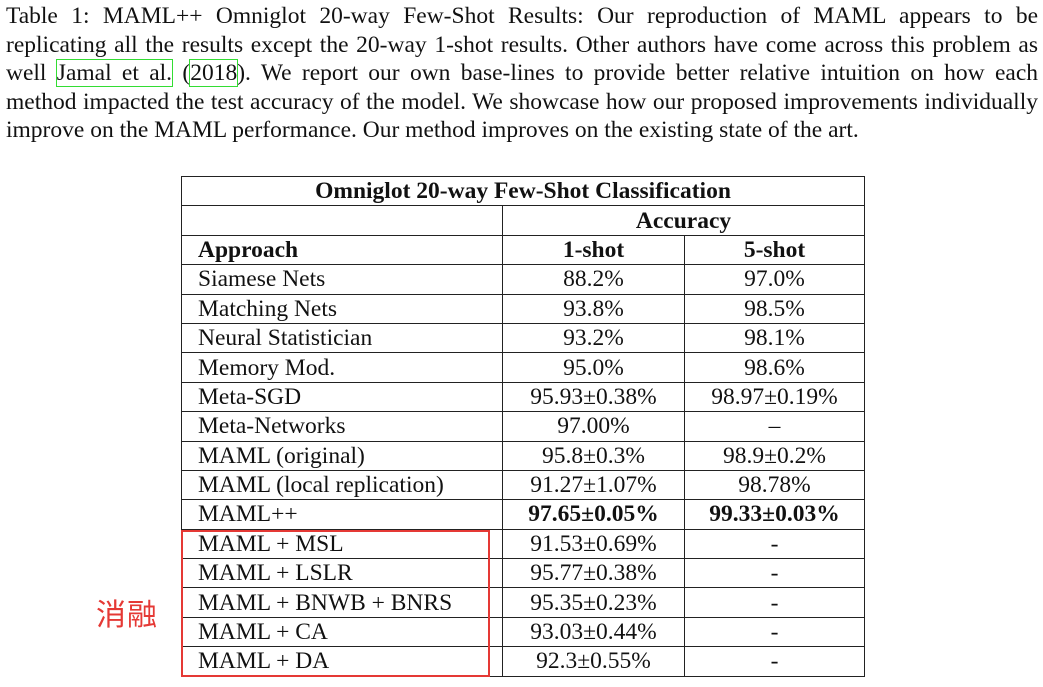  Describe the element at coordinates (342, 367) in the screenshot. I see `approach-cell: Memory Mod.` at that location.